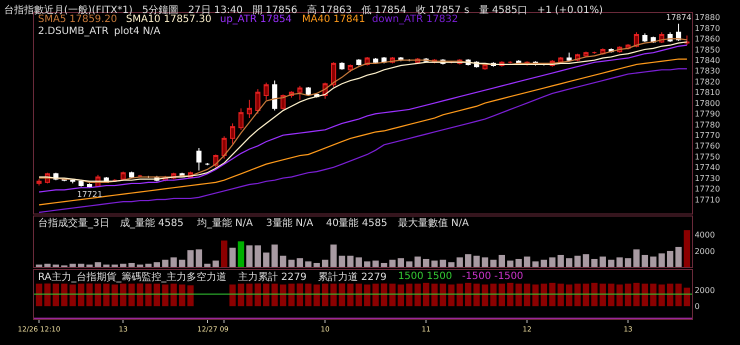  I want to click on y-tick-label: 4000, so click(704, 235).